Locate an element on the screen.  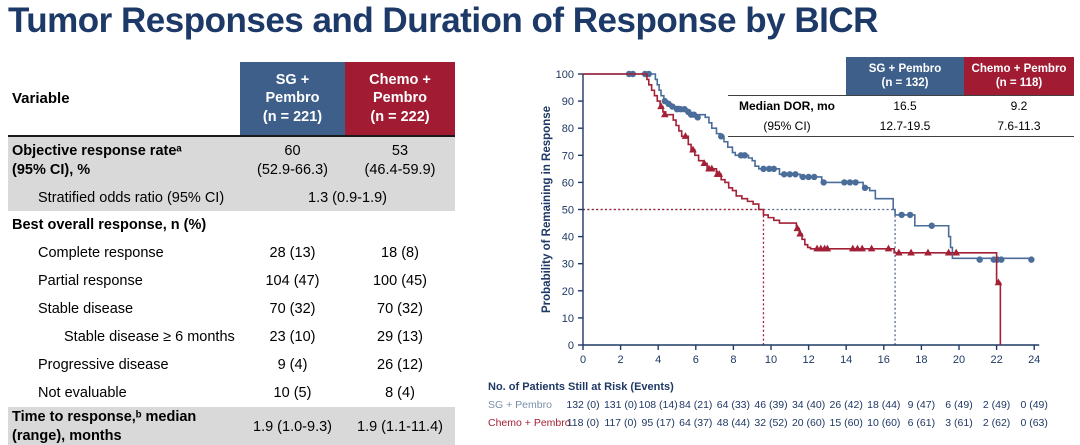
risk-value: 0 (49) is located at coordinates (1034, 405).